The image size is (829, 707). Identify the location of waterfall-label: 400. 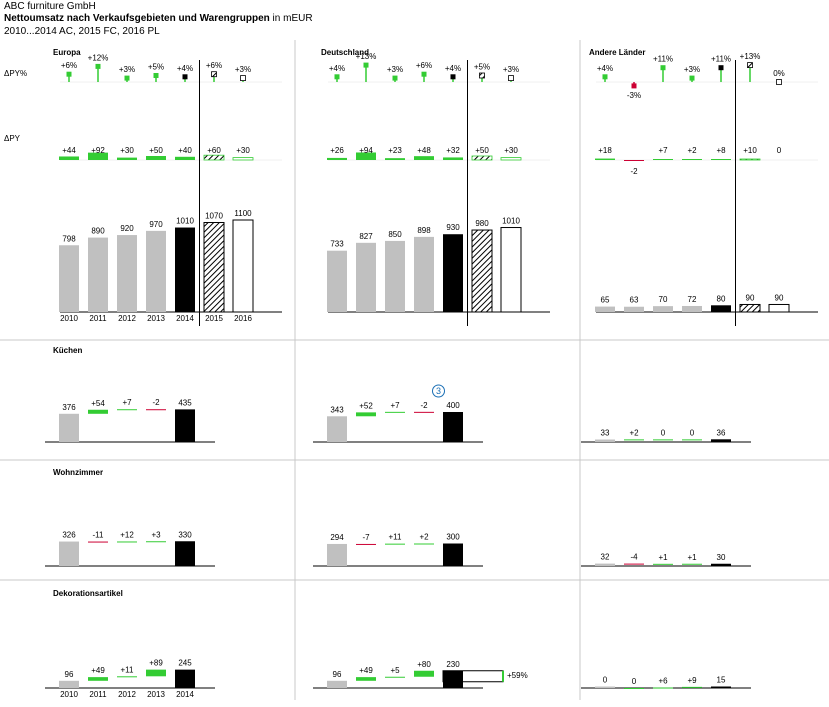
(453, 405).